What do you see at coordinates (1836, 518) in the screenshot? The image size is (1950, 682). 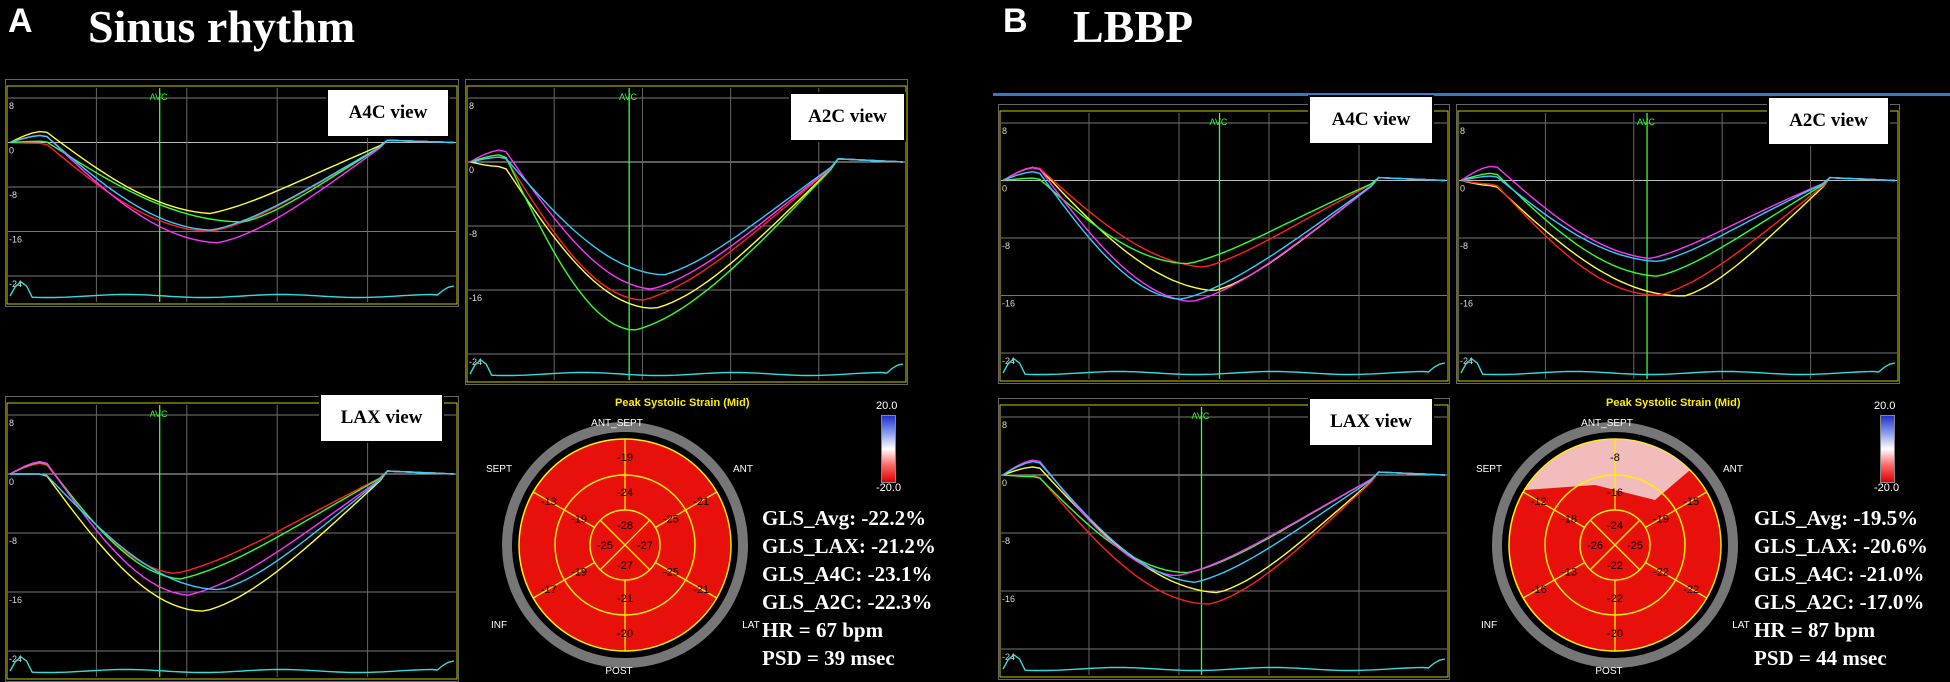 I see `b-stat-line: GLS_Avg: -19.5%` at bounding box center [1836, 518].